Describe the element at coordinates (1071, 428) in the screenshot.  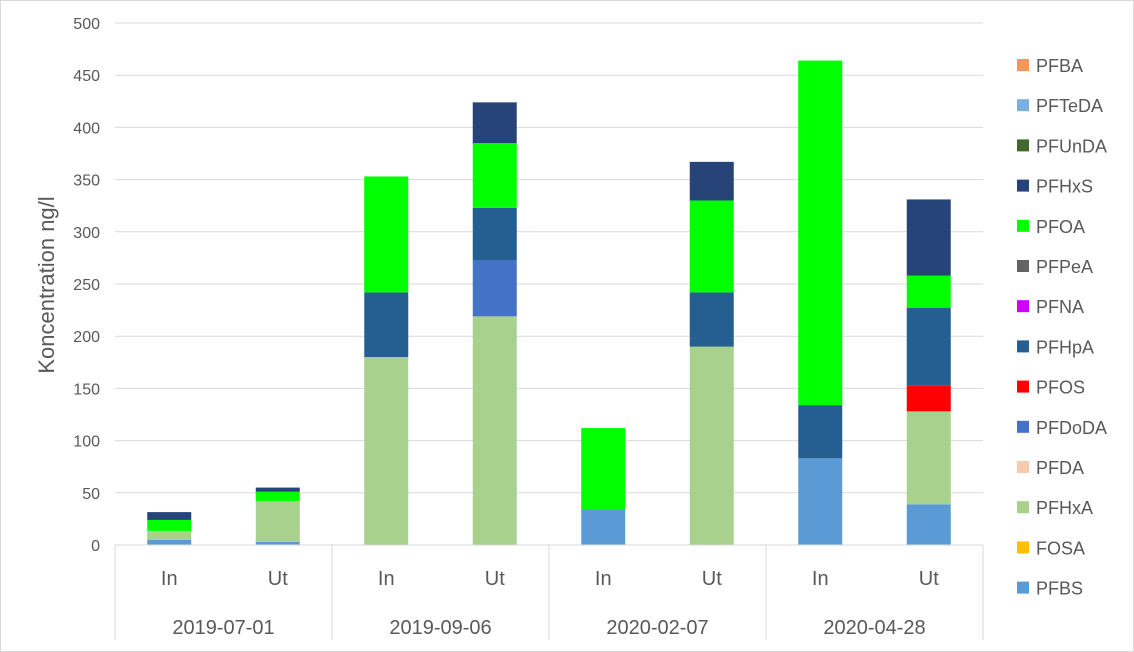
I see `legend-label: PFDoDA` at that location.